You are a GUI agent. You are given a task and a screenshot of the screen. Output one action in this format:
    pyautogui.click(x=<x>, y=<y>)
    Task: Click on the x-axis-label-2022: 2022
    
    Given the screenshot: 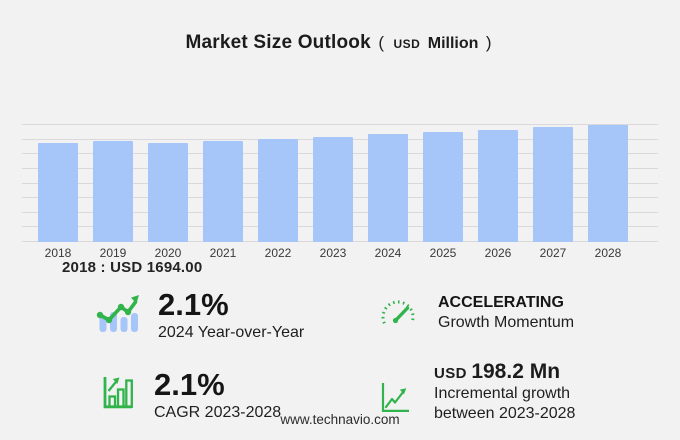 What is the action you would take?
    pyautogui.click(x=278, y=253)
    